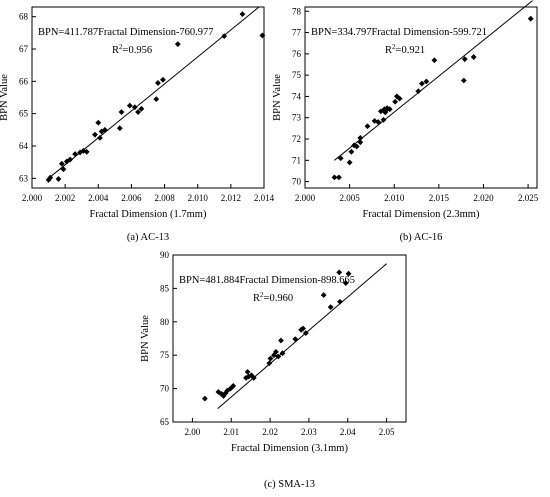 The width and height of the screenshot is (550, 497). I want to click on y-tick-label: 71, so click(296, 160).